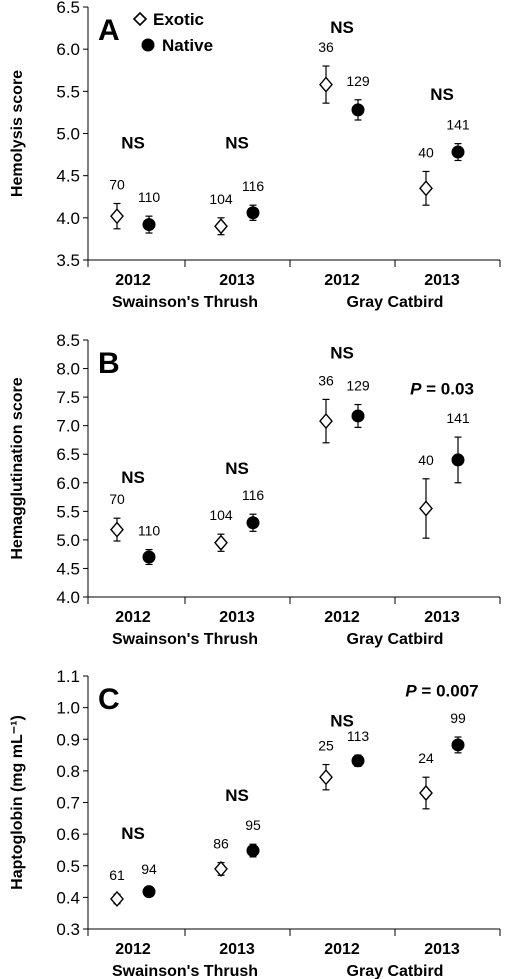 Image resolution: width=510 pixels, height=979 pixels. What do you see at coordinates (441, 691) in the screenshot?
I see `significance-label: P = 0.007` at bounding box center [441, 691].